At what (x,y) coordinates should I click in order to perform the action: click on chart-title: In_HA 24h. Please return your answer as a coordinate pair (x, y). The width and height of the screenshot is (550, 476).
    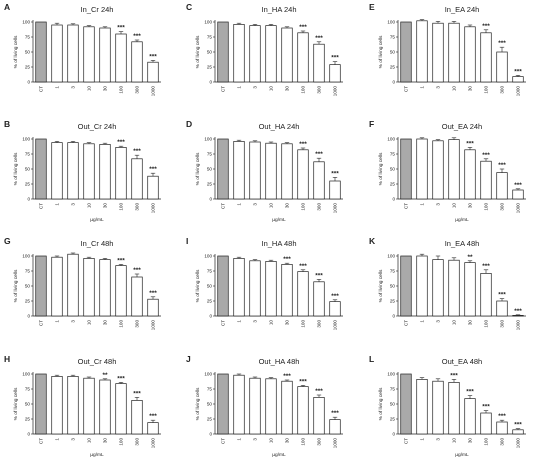
    Looking at the image, I should click on (278, 9).